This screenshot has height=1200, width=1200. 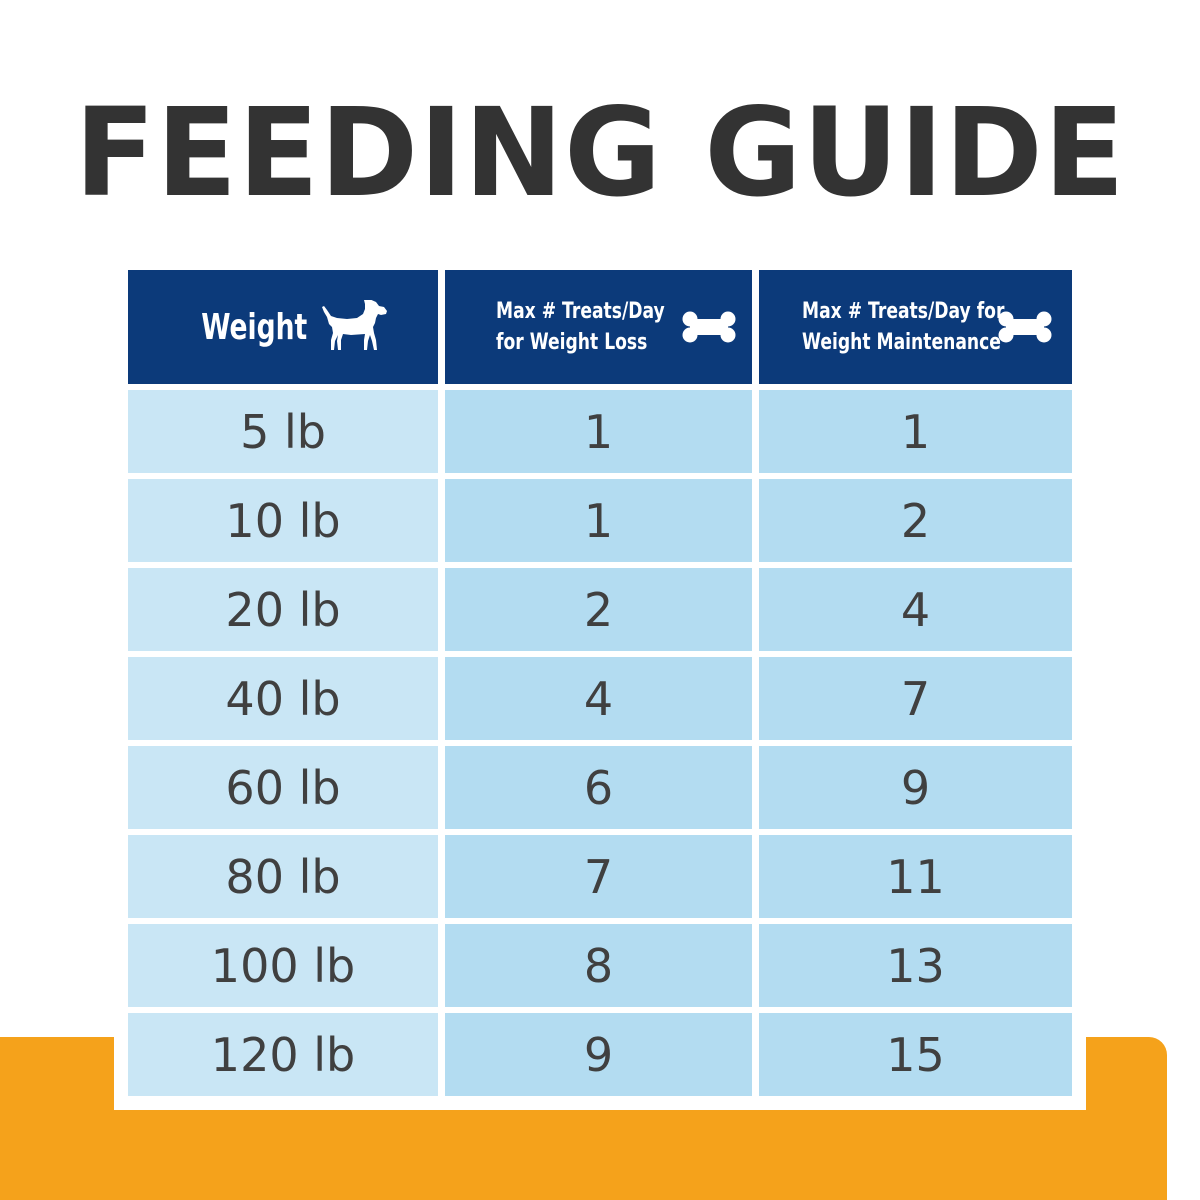 What do you see at coordinates (580, 327) in the screenshot?
I see `header-weight-loss-label: Max # Treats/Day for Weight Loss` at bounding box center [580, 327].